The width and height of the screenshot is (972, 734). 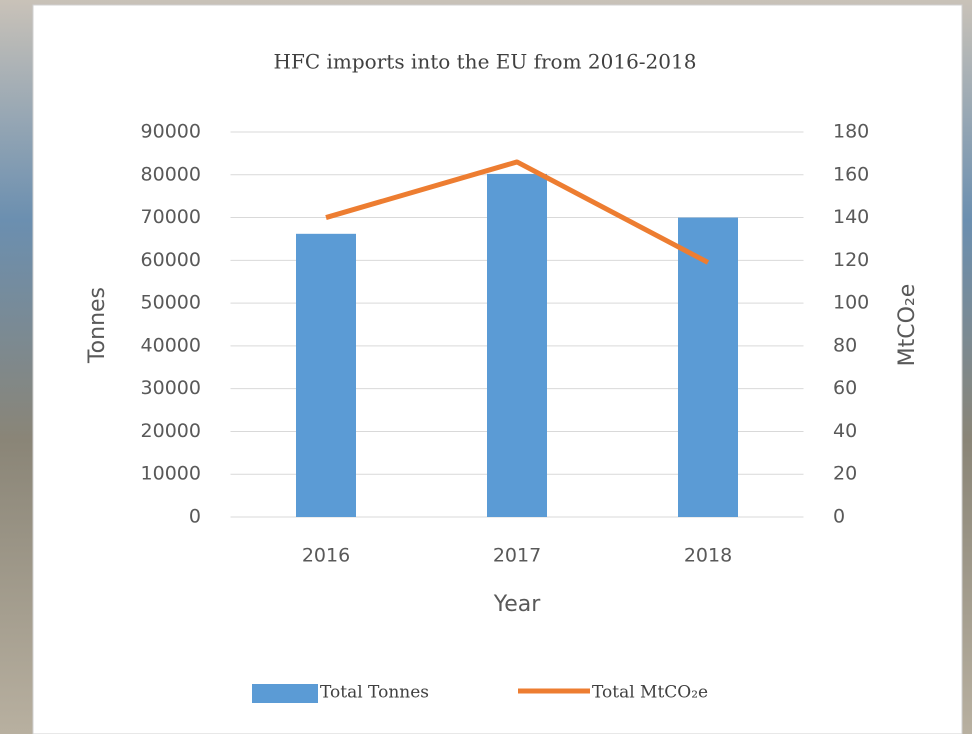 What do you see at coordinates (845, 388) in the screenshot?
I see `y2-tick-label: 60` at bounding box center [845, 388].